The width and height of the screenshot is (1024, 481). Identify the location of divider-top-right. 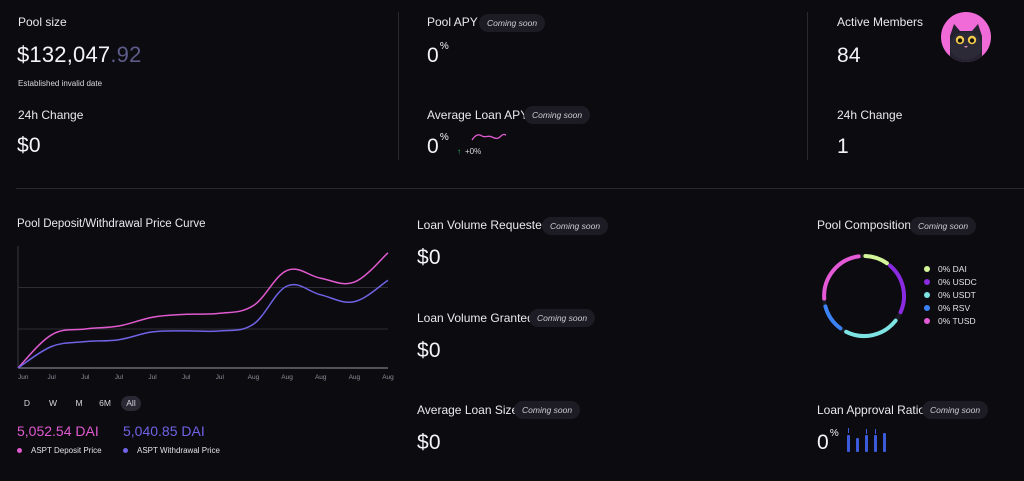
(807, 86).